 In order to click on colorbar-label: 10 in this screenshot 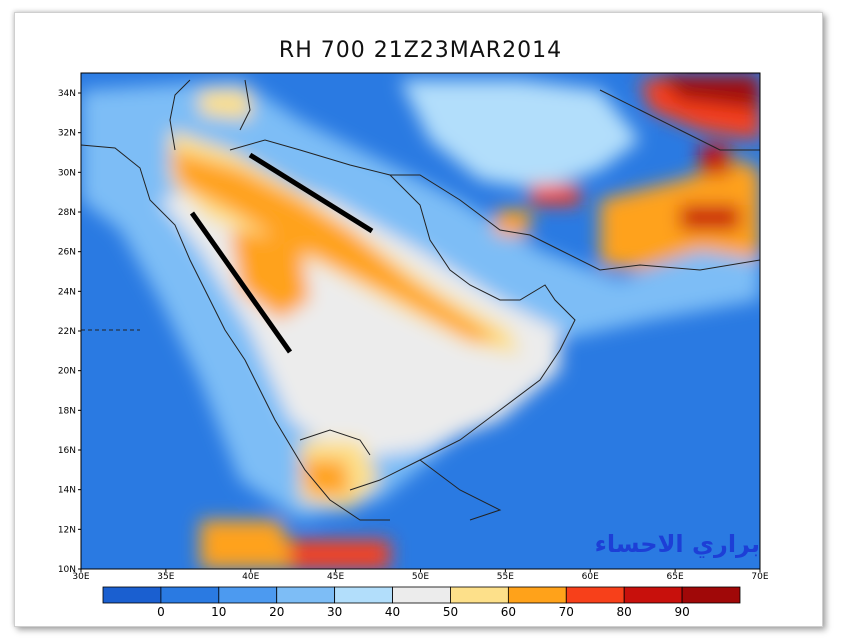, I will do `click(218, 612)`.